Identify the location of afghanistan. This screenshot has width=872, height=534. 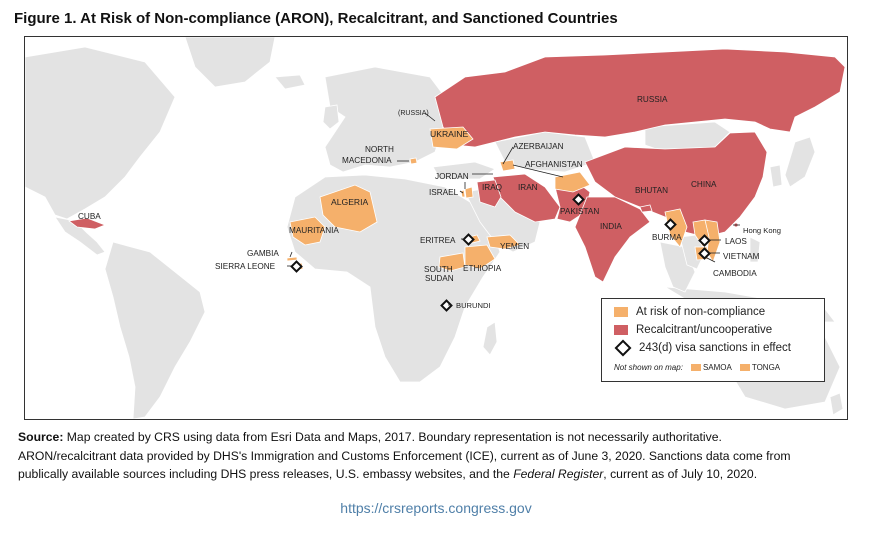
(572, 182).